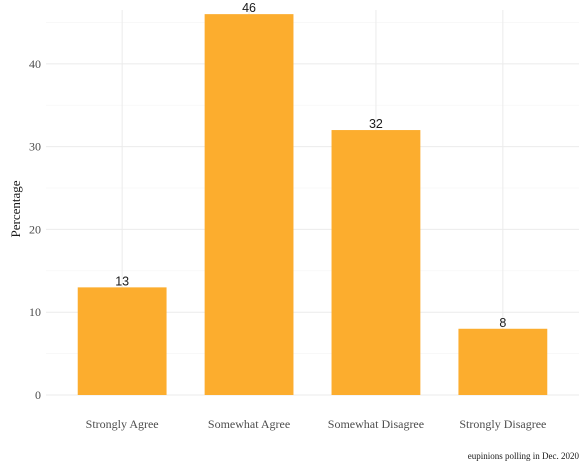  I want to click on x-tick-label: Somewhat Agree, so click(249, 424).